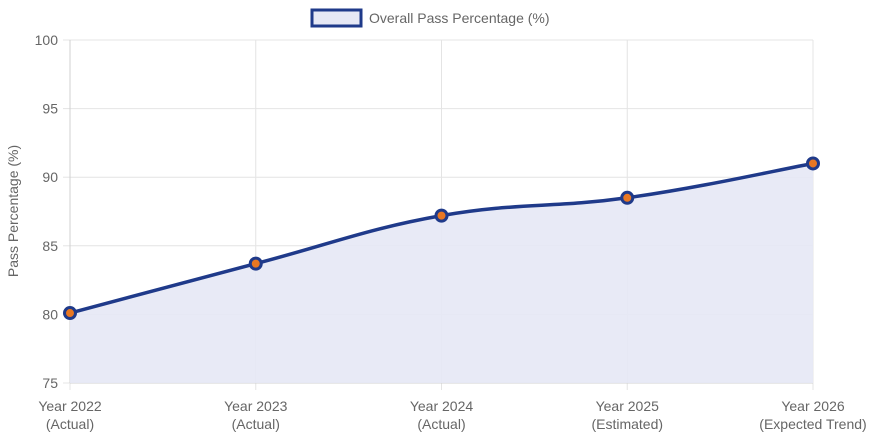 The image size is (875, 437). Describe the element at coordinates (50, 177) in the screenshot. I see `y-tick-label: 90` at that location.